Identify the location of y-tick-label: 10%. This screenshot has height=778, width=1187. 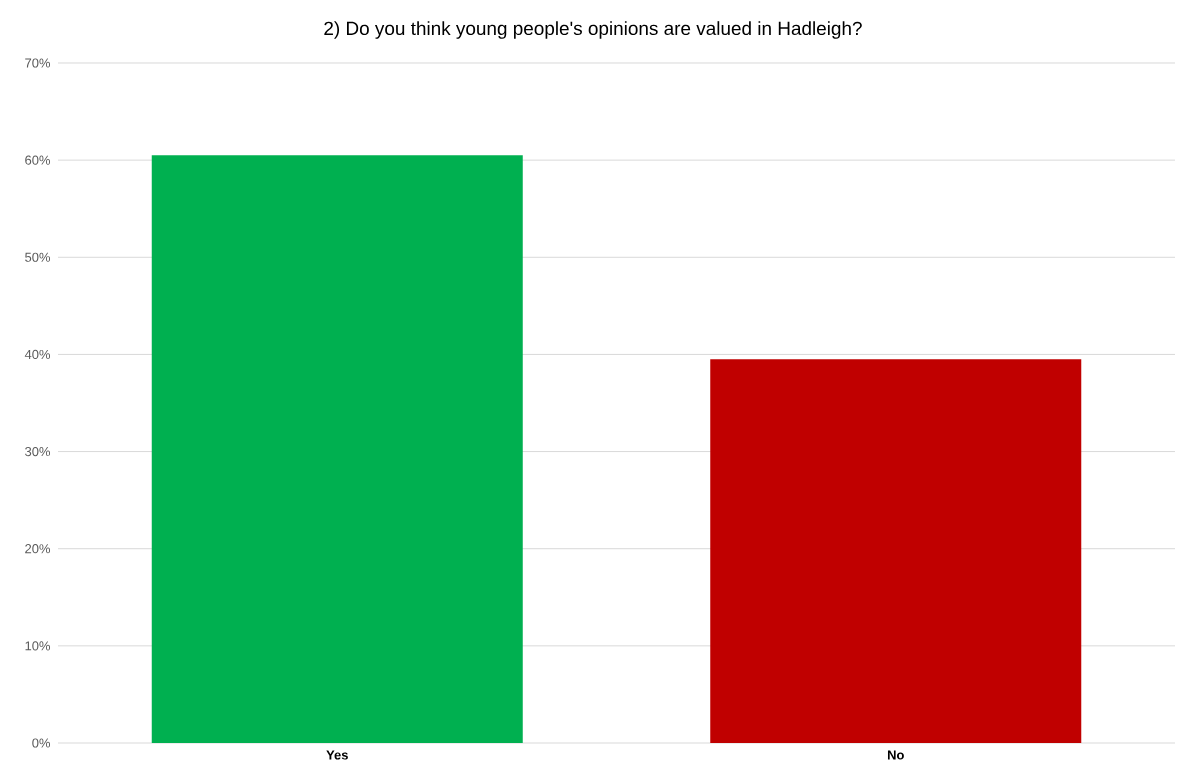
(38, 646).